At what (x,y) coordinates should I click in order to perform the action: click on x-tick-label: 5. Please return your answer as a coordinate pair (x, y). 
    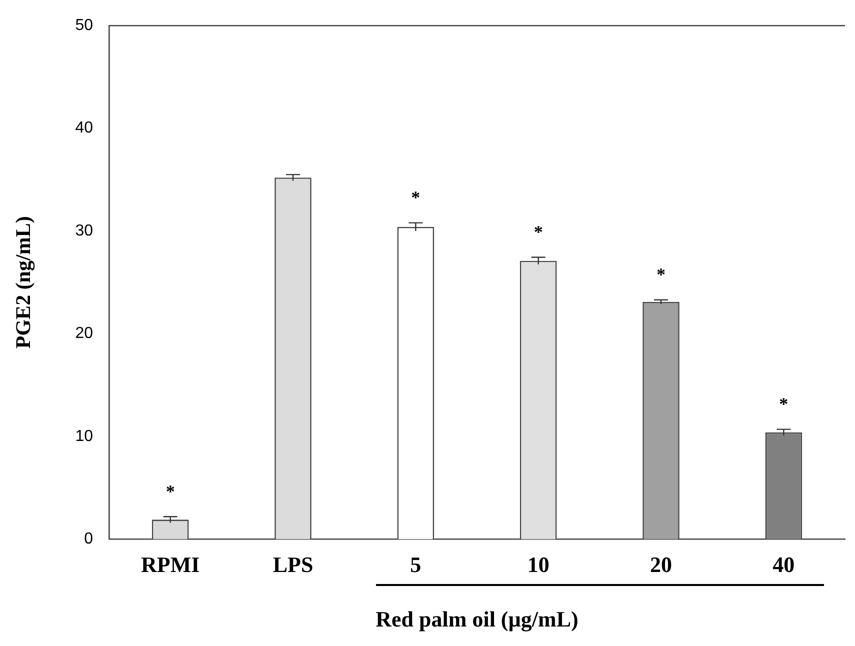
    Looking at the image, I should click on (416, 565).